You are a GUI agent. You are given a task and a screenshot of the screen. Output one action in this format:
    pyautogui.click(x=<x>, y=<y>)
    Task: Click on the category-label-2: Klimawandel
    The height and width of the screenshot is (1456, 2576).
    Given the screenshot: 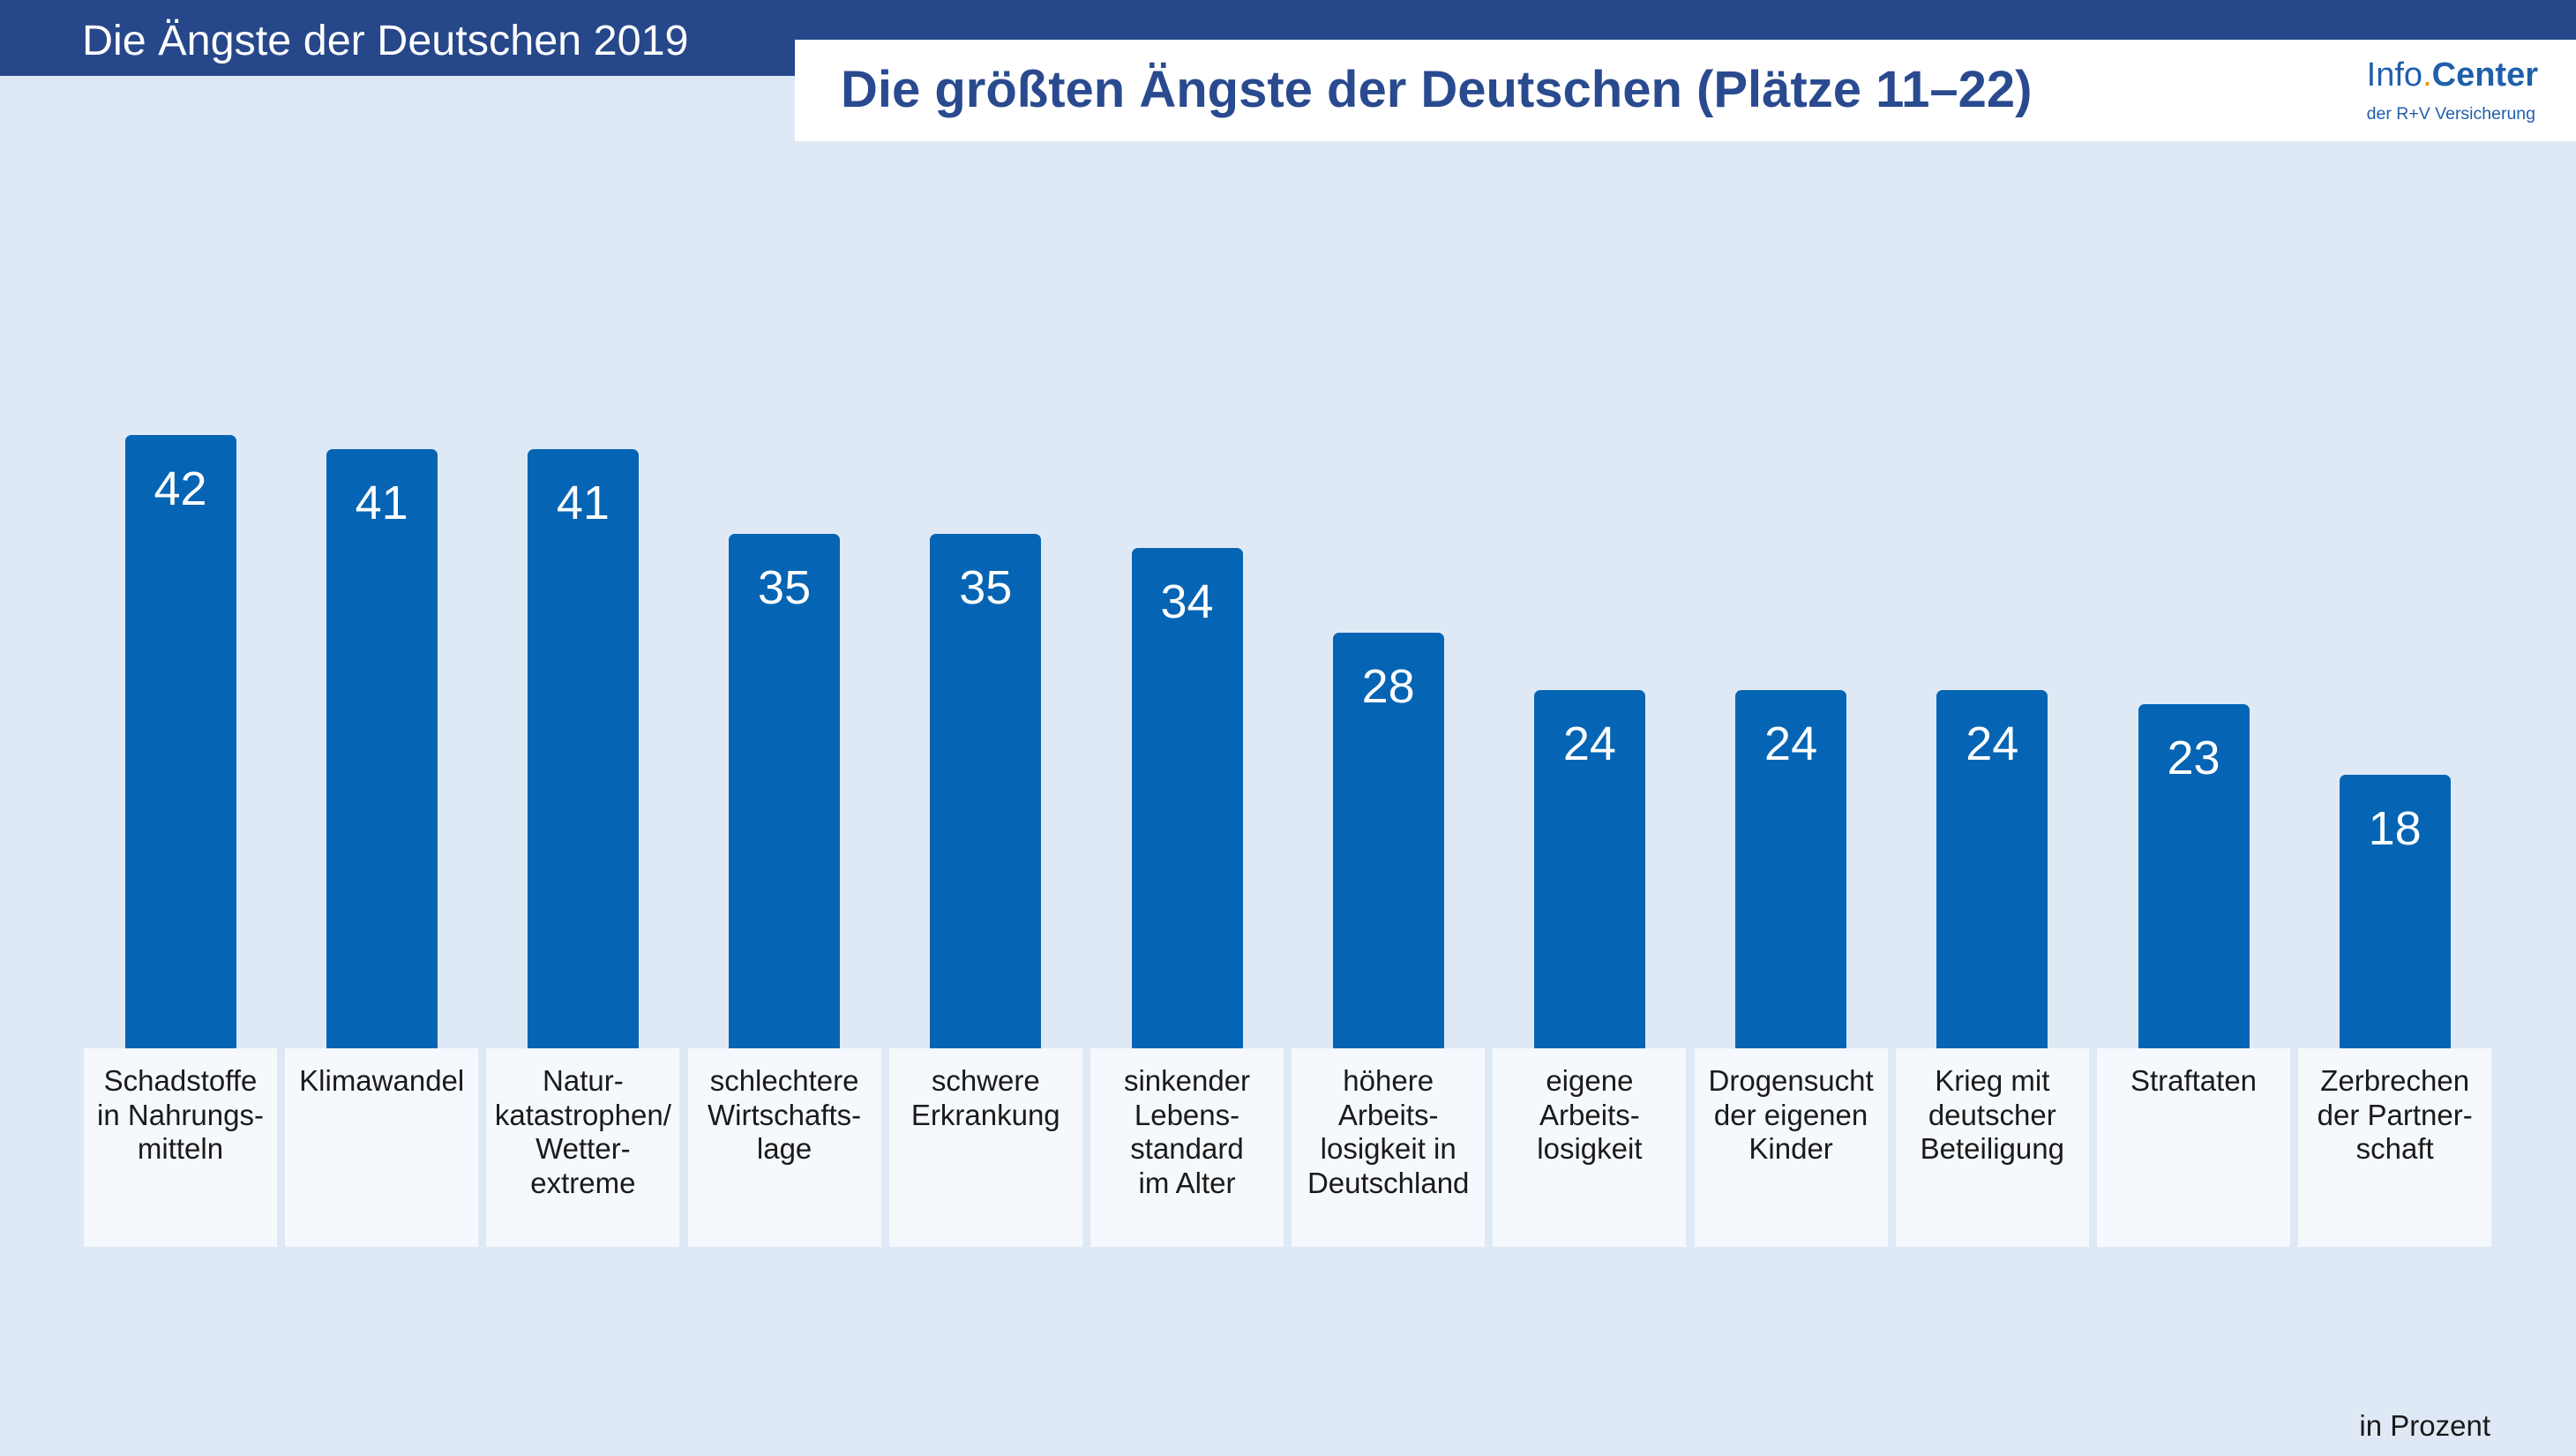 What is the action you would take?
    pyautogui.click(x=382, y=1147)
    